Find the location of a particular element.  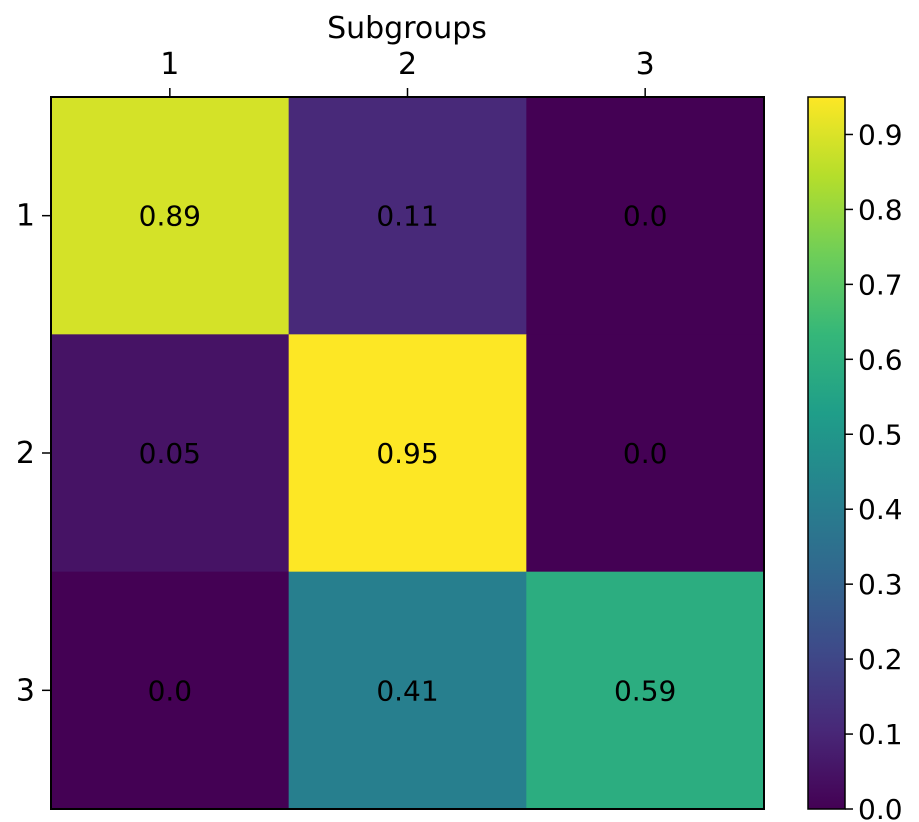

colorbar-tick-label: 0.8 is located at coordinates (880, 209).